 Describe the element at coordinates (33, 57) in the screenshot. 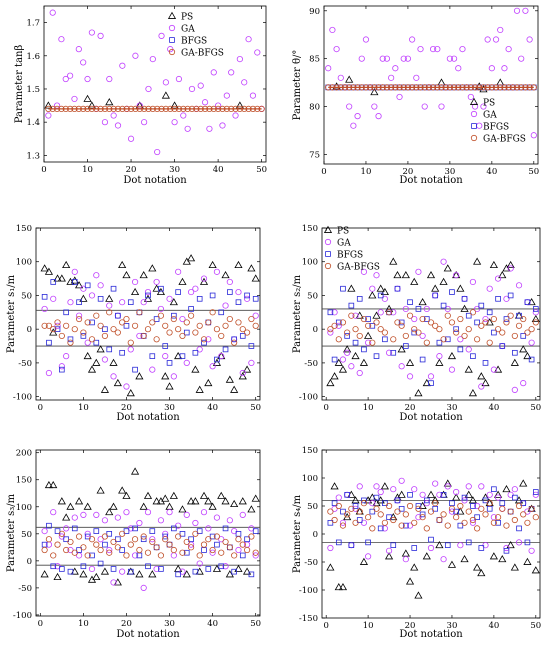

I see `y-tick-label: 1.6` at that location.